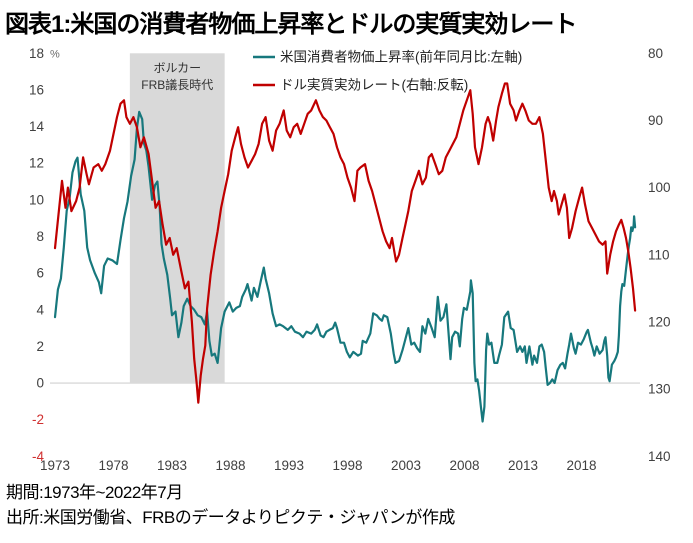 This screenshot has height=543, width=693. I want to click on footer-period: 期間:1973年~2022年7月, so click(94, 492).